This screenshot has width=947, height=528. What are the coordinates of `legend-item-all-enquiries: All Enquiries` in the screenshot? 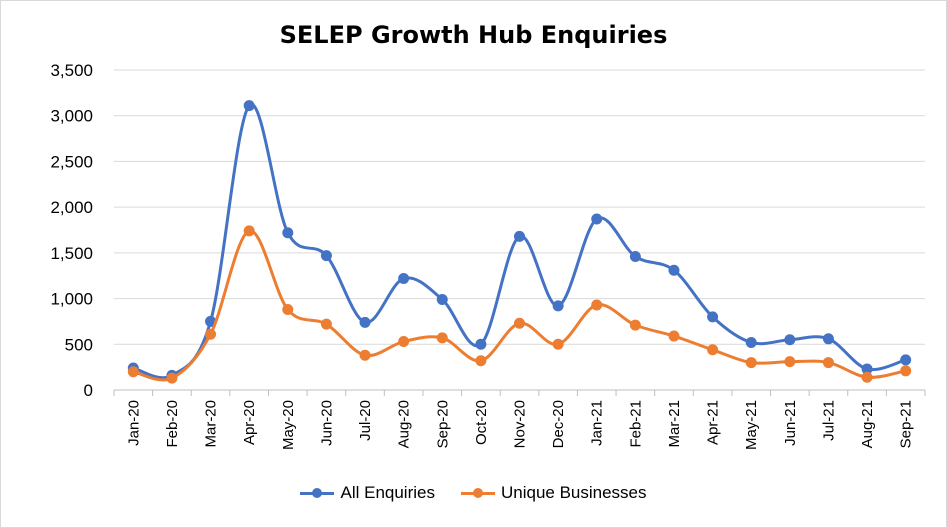 It's located at (367, 493).